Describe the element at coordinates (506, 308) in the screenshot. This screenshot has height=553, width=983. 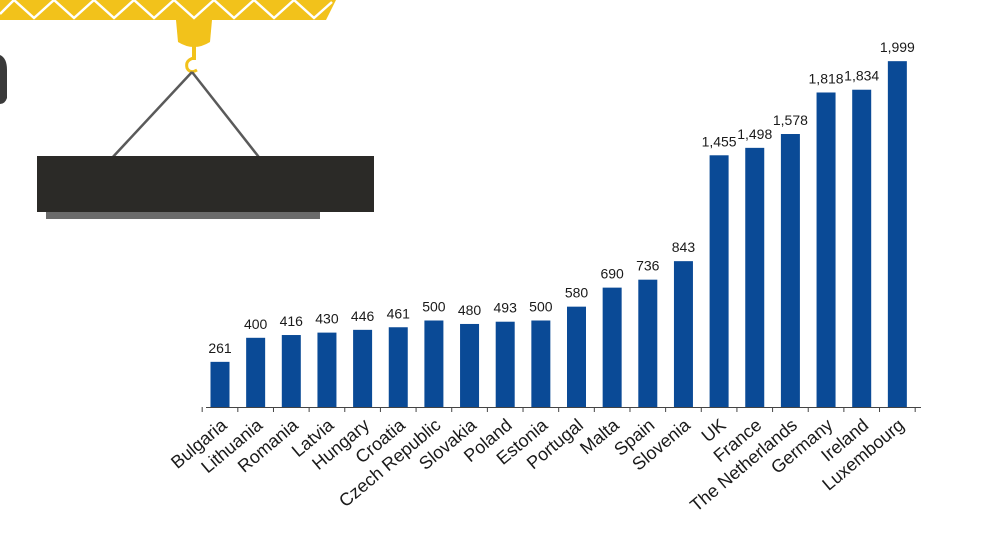
I see `value-label: 493` at that location.